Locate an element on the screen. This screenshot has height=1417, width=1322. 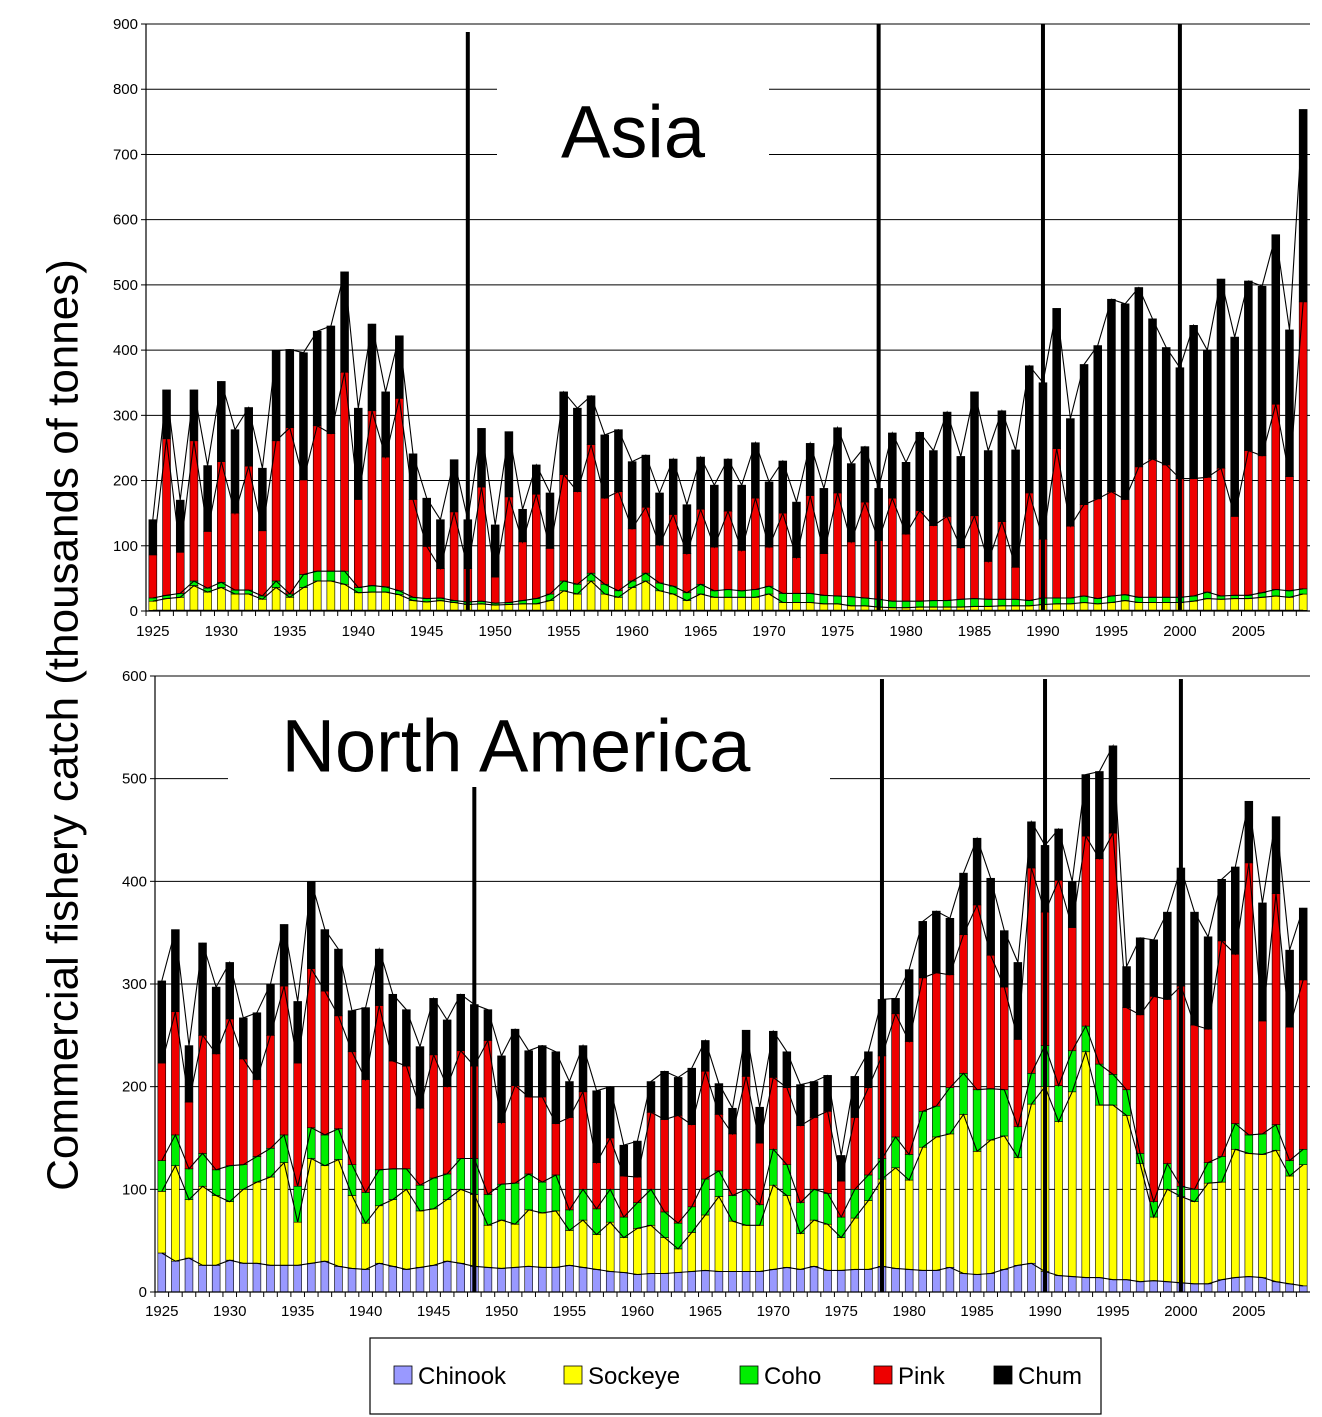
series-sockeye is located at coordinates (728, 595).